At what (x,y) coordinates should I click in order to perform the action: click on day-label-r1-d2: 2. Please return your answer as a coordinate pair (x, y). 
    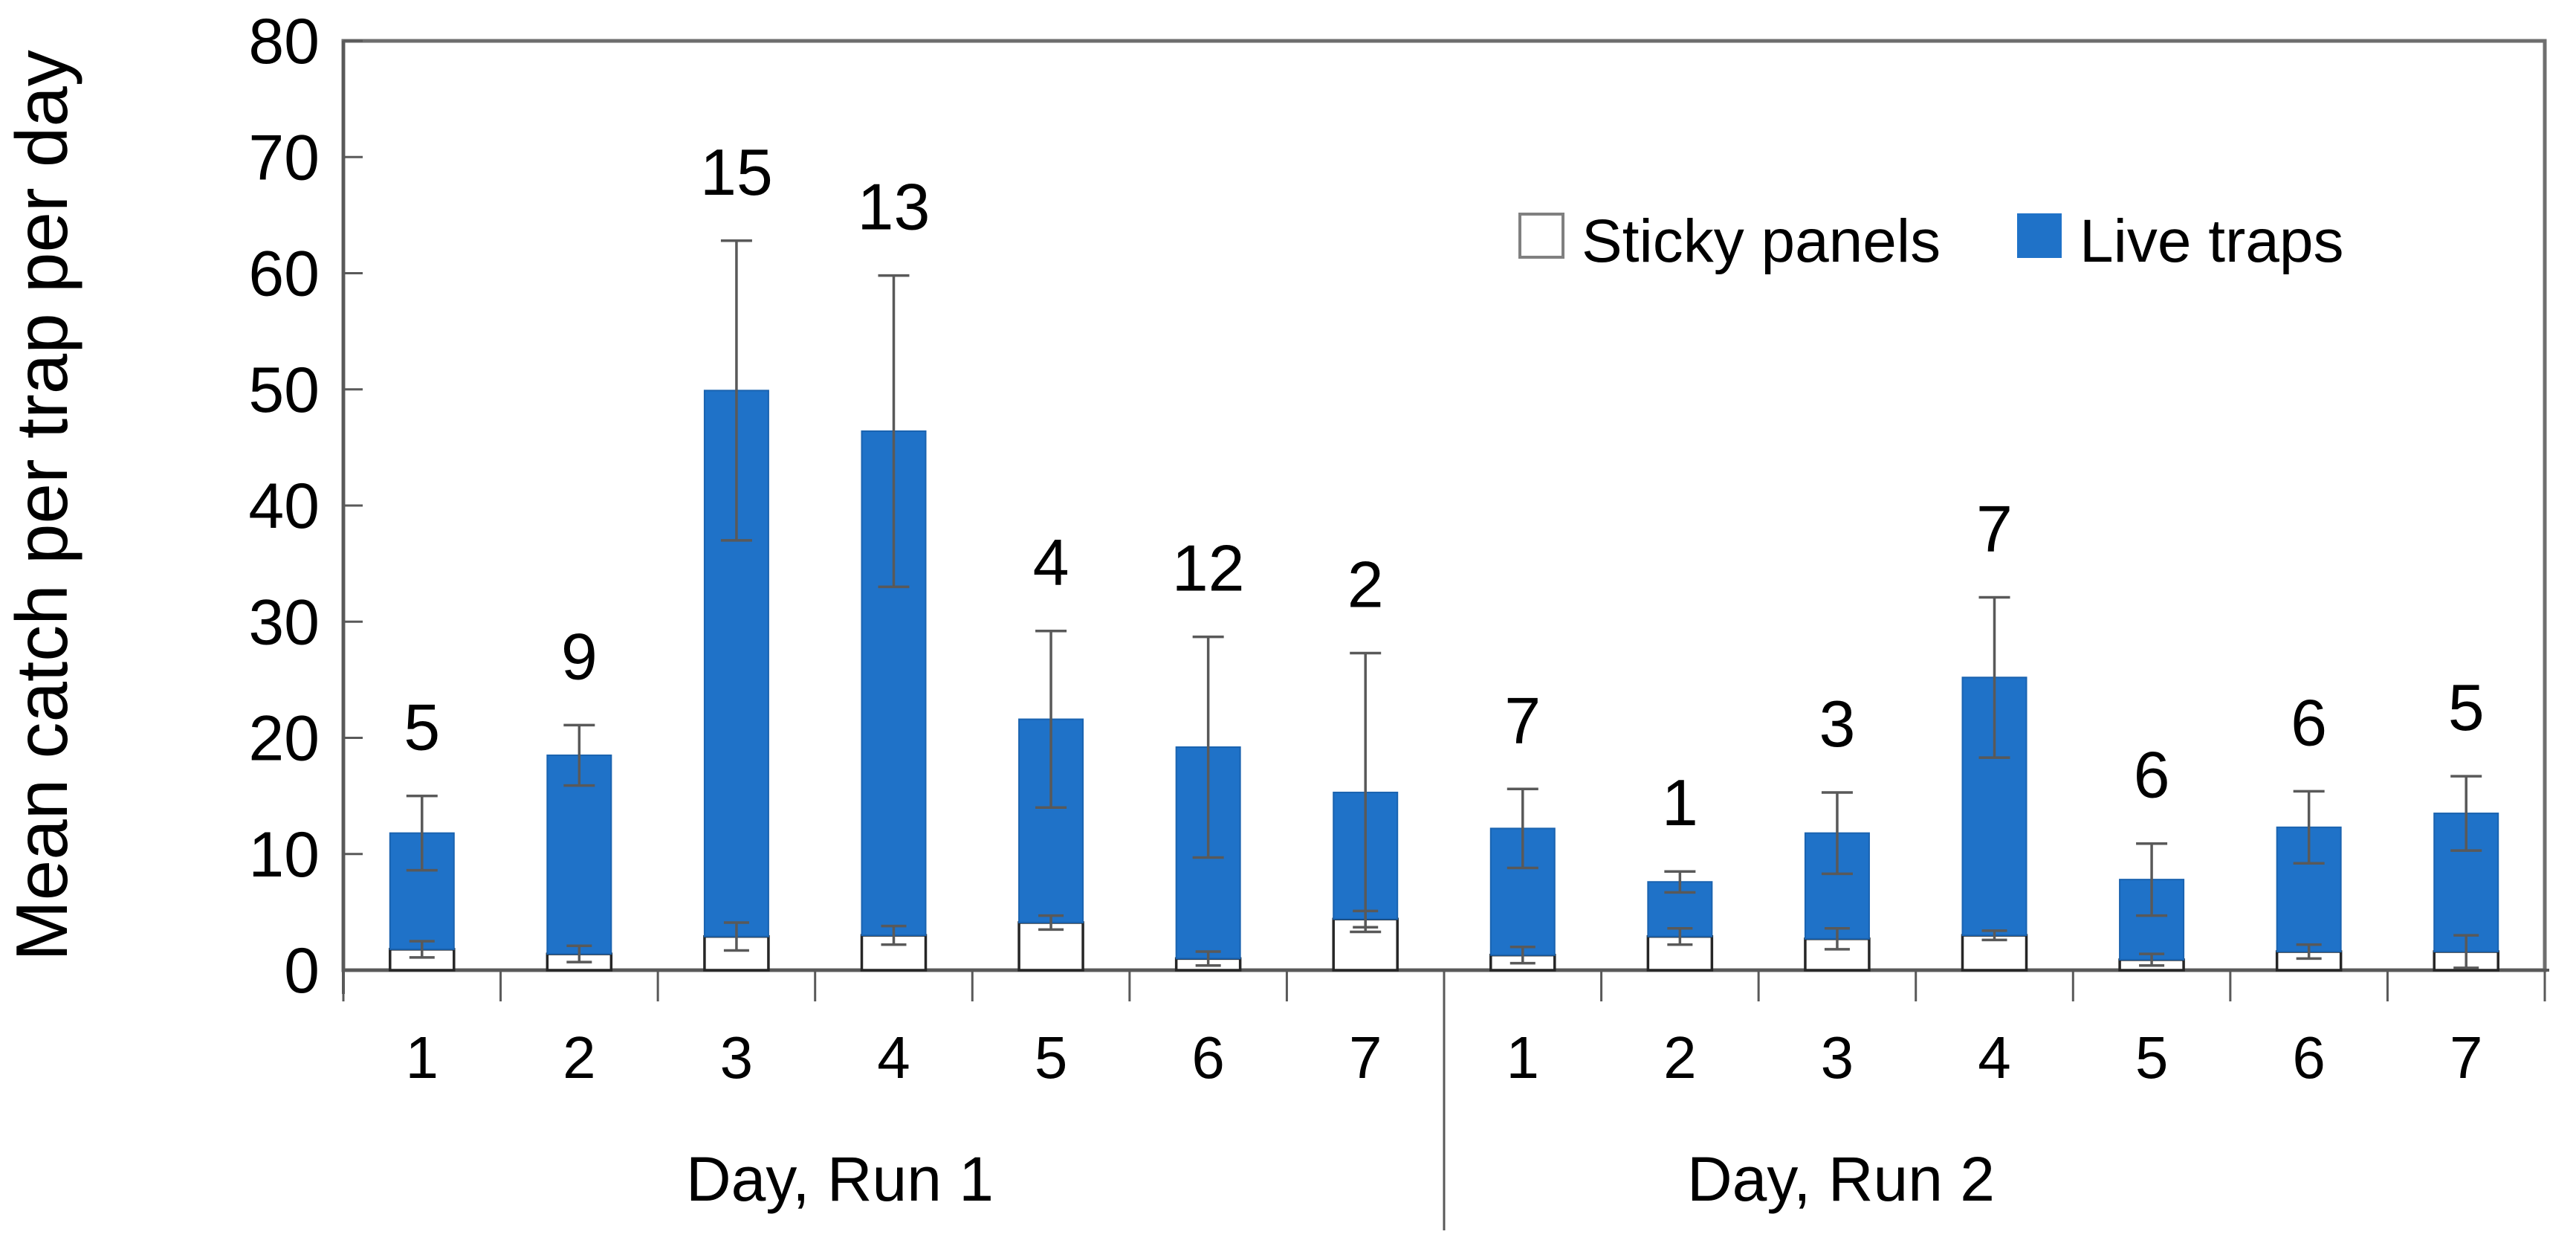
    Looking at the image, I should click on (579, 1058).